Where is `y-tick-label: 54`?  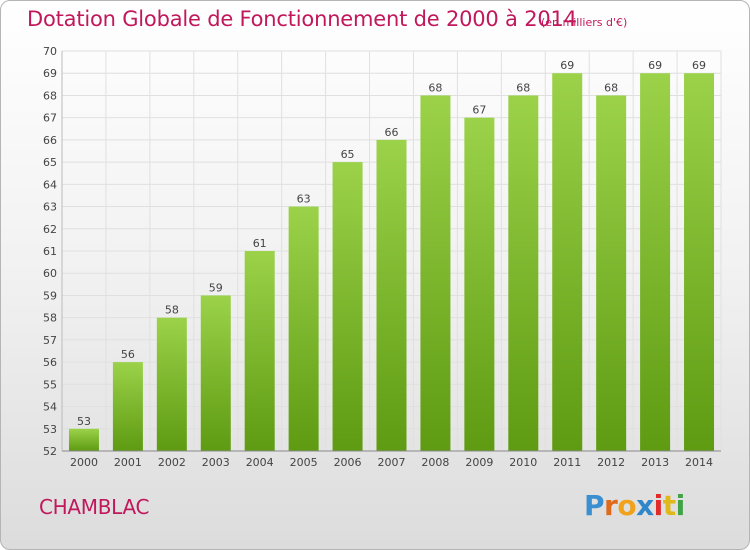 y-tick-label: 54 is located at coordinates (50, 407).